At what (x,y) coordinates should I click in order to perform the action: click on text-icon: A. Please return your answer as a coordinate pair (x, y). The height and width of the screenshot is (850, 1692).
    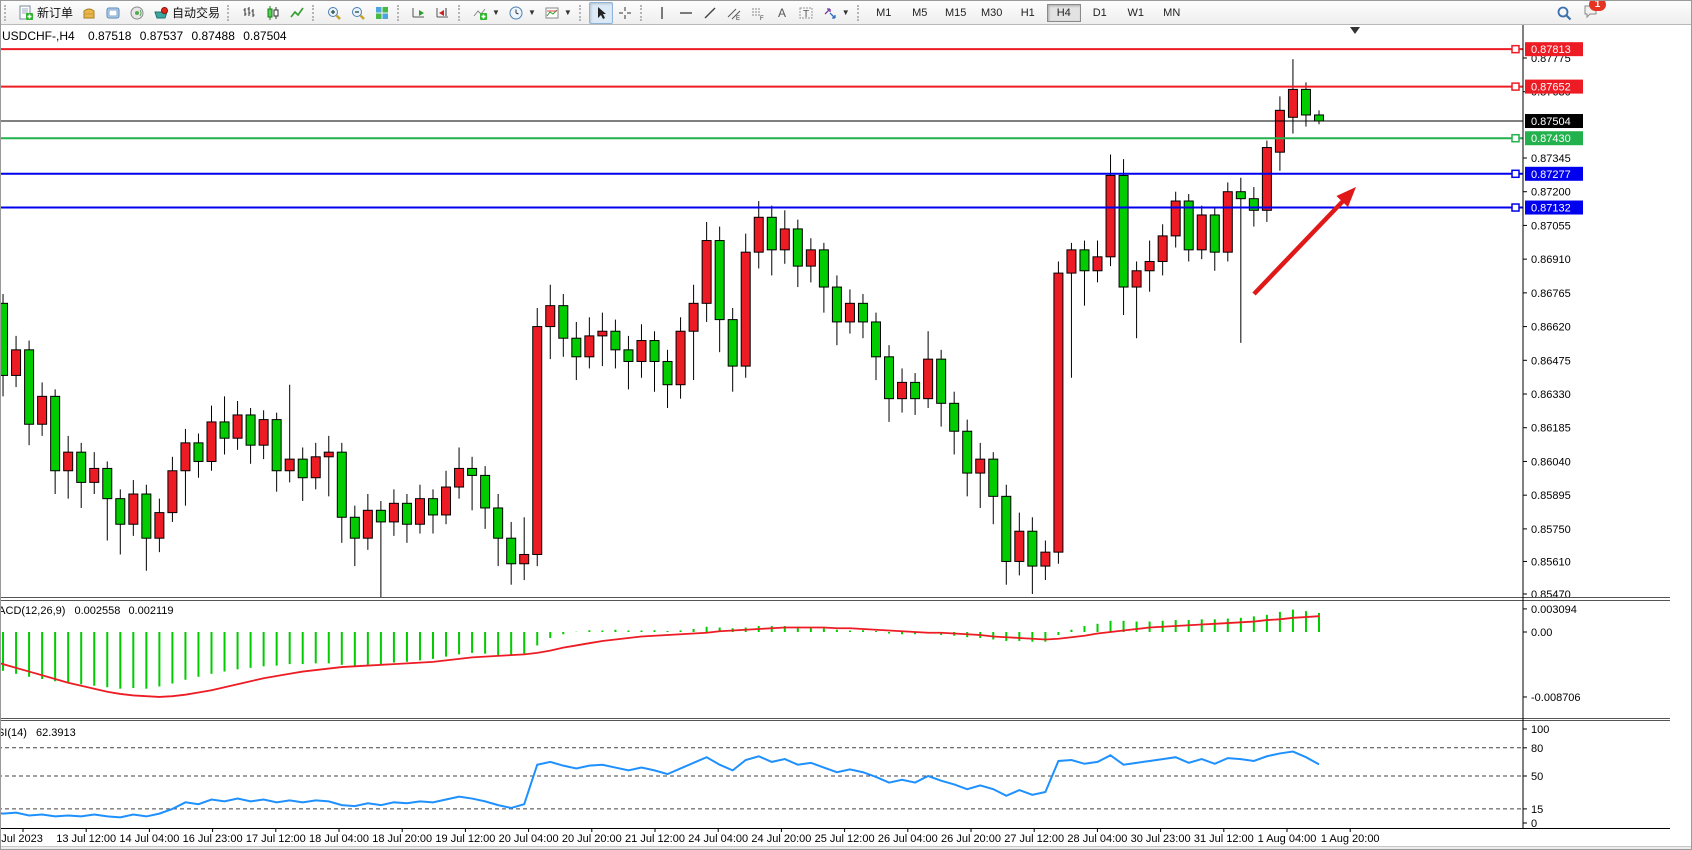
    Looking at the image, I should click on (782, 13).